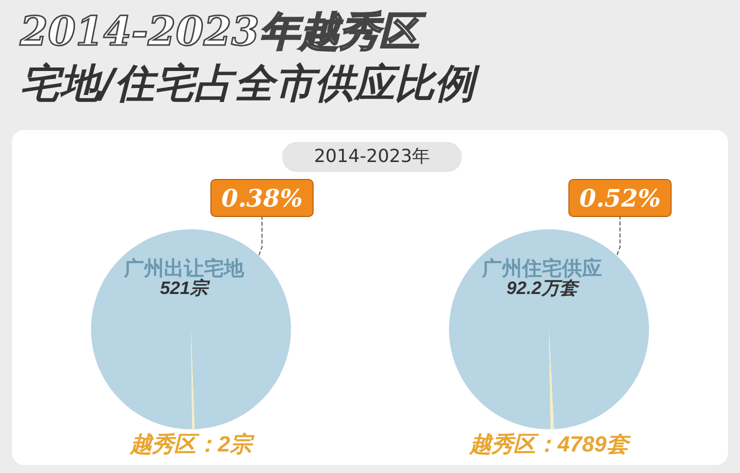 This screenshot has width=740, height=473. Describe the element at coordinates (262, 198) in the screenshot. I see `data-label: 0.38%` at that location.